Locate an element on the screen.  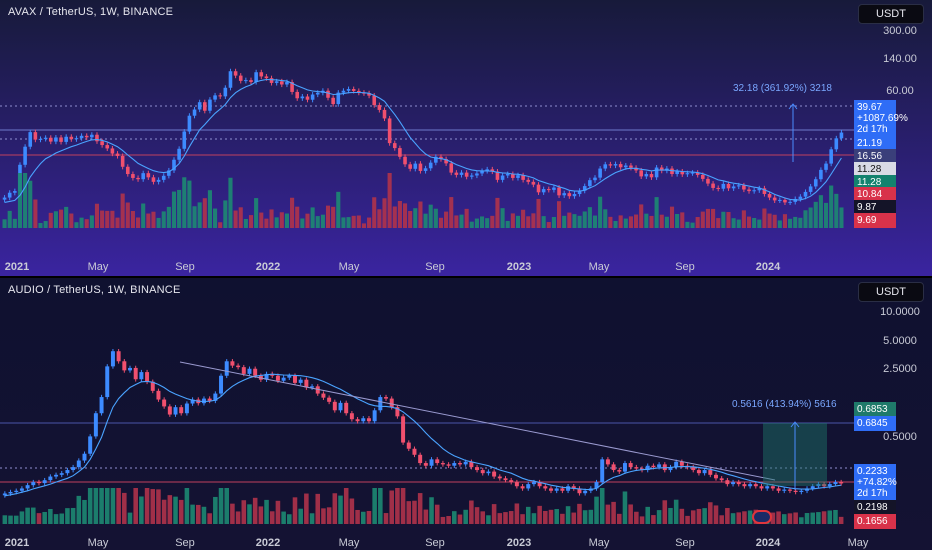
price-axis-label: 0.2198 is located at coordinates (875, 507).